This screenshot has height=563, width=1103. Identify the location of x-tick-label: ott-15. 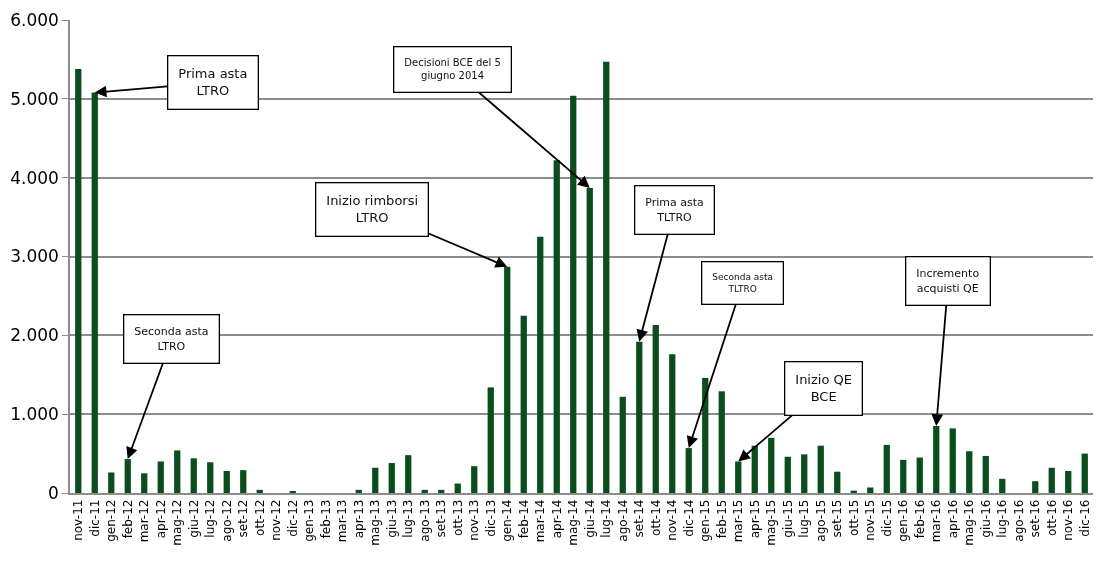
(853, 517).